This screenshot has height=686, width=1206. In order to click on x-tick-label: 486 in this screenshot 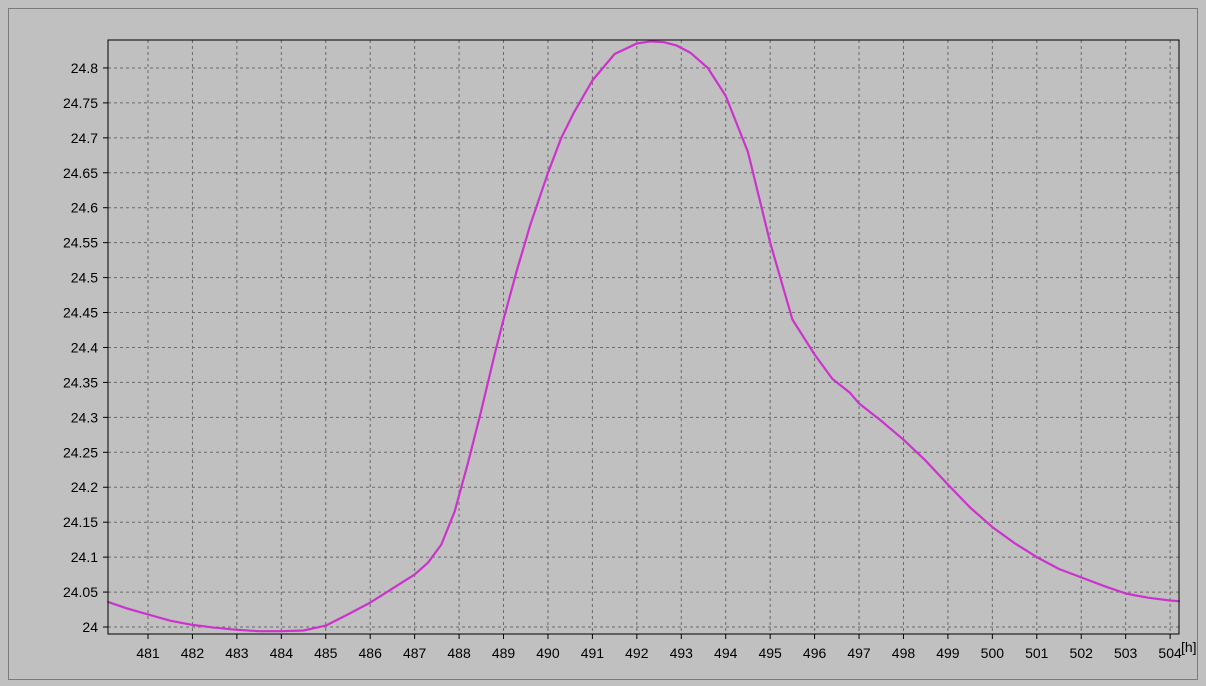, I will do `click(371, 653)`.